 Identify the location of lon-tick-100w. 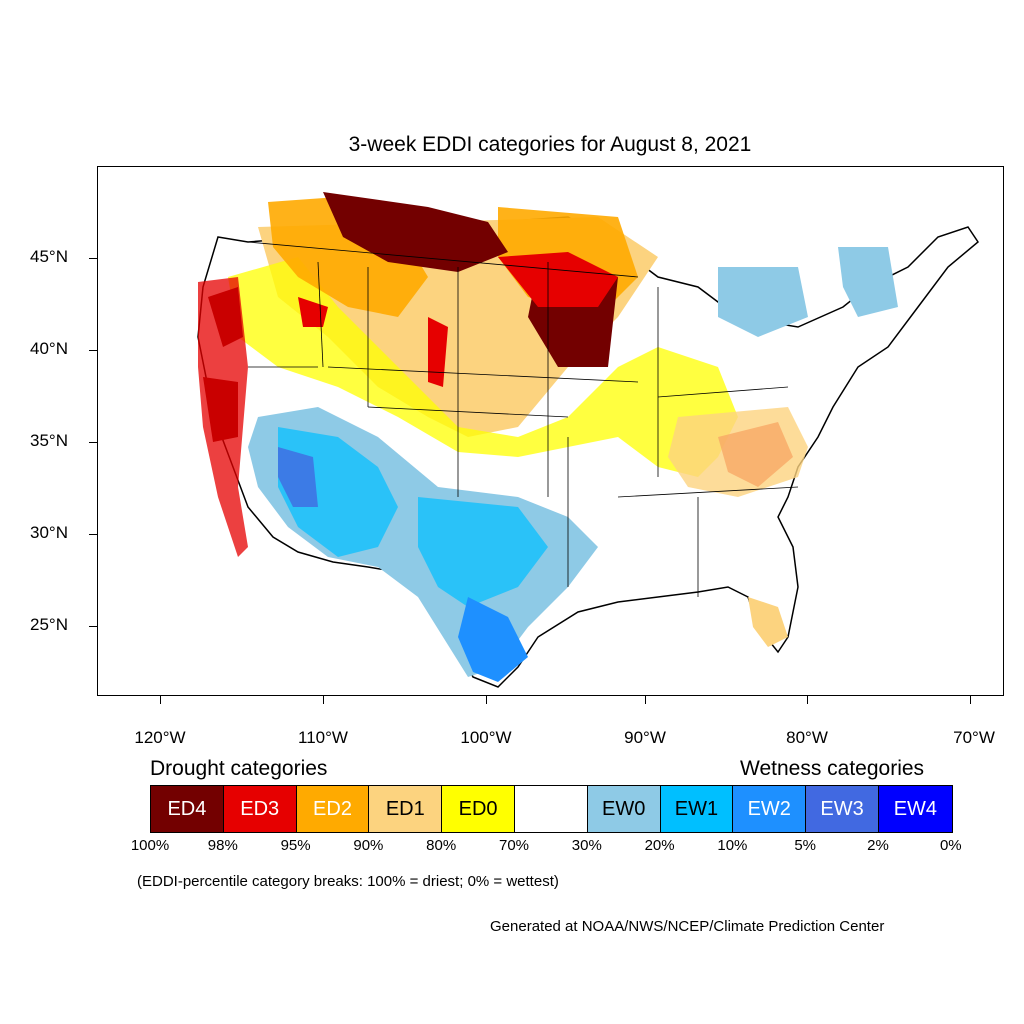
(486, 700).